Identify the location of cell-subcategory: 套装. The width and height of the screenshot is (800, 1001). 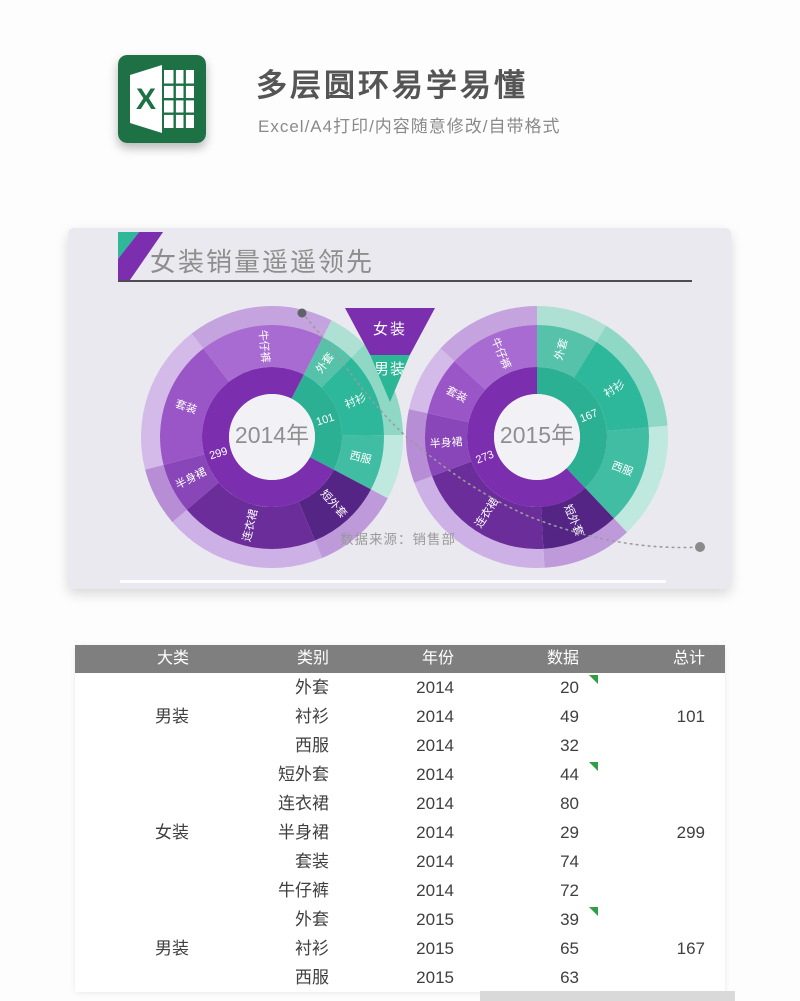
(312, 861).